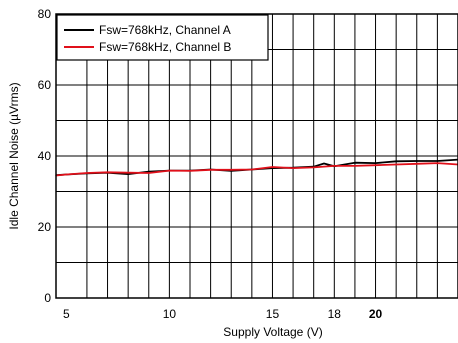 The image size is (458, 343). Describe the element at coordinates (223, 314) in the screenshot. I see `x-axis-ticks: 5 10 15 18 20` at that location.